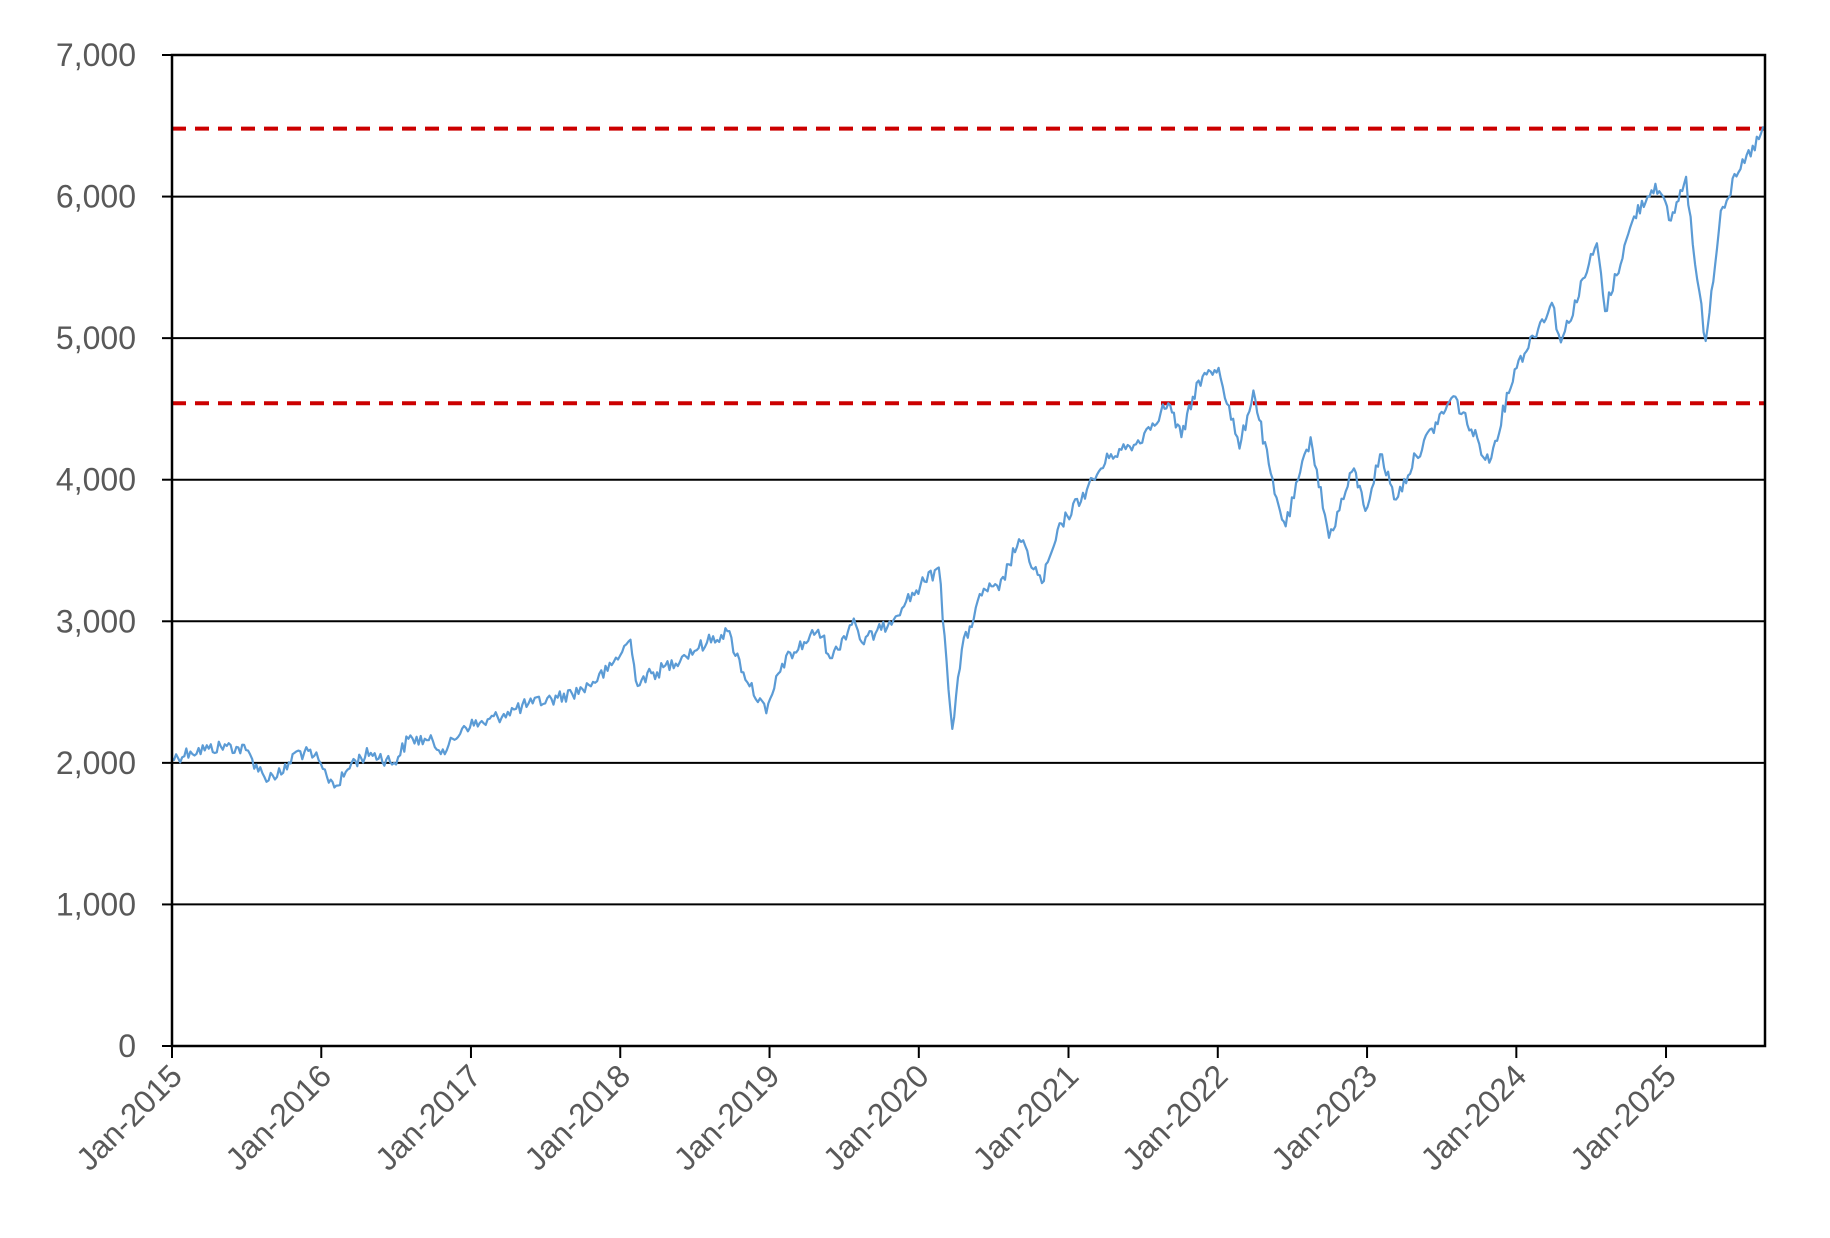 This screenshot has width=1830, height=1238. What do you see at coordinates (1473, 1117) in the screenshot?
I see `x-tick-label-9: Jan-2024` at bounding box center [1473, 1117].